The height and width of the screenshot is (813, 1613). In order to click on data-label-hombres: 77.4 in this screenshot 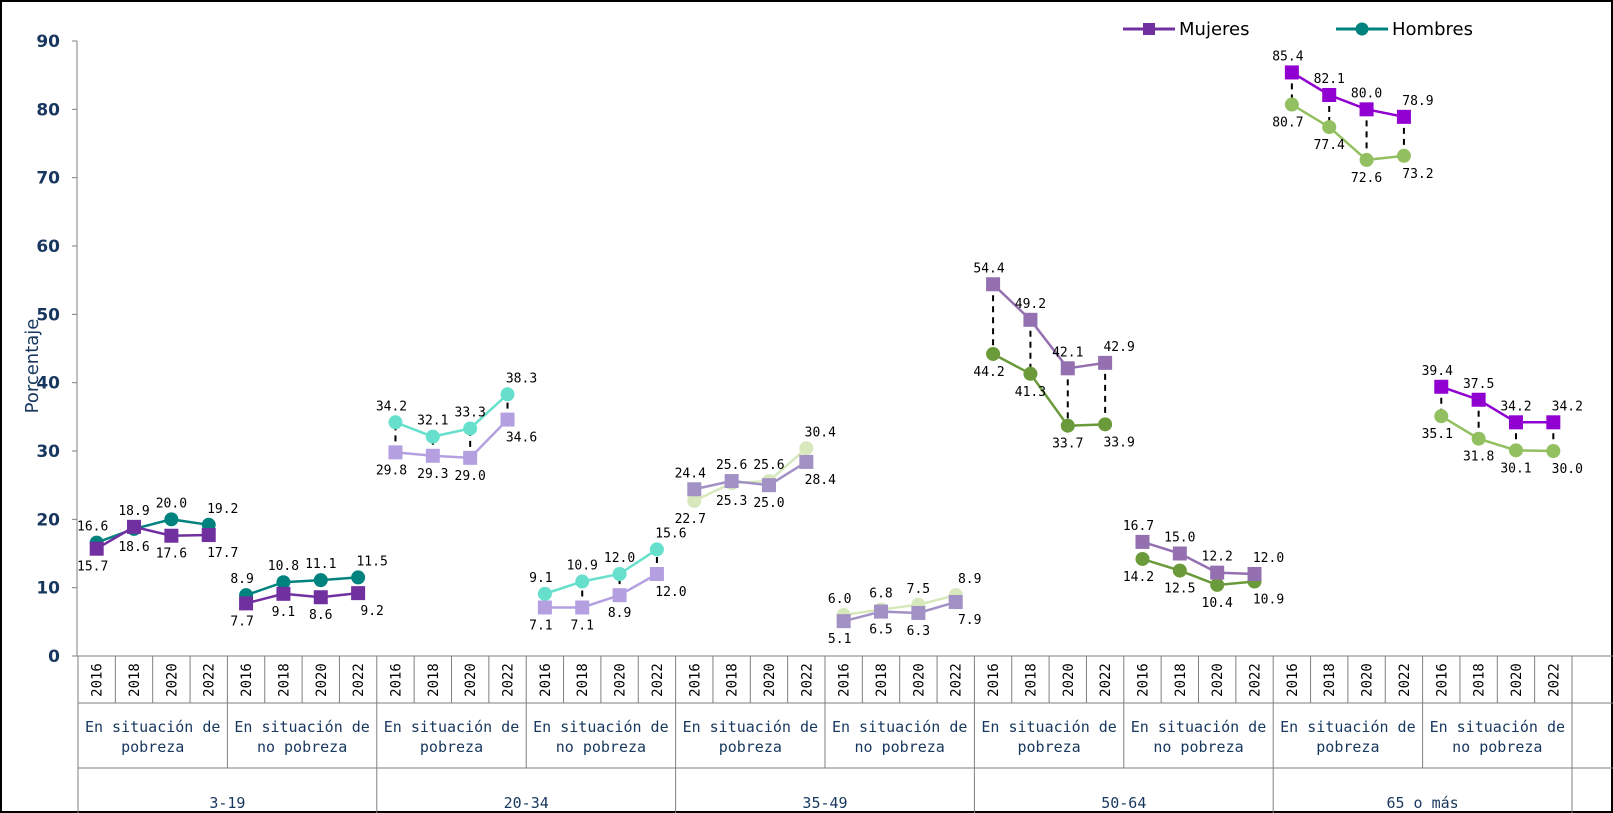, I will do `click(1329, 145)`.